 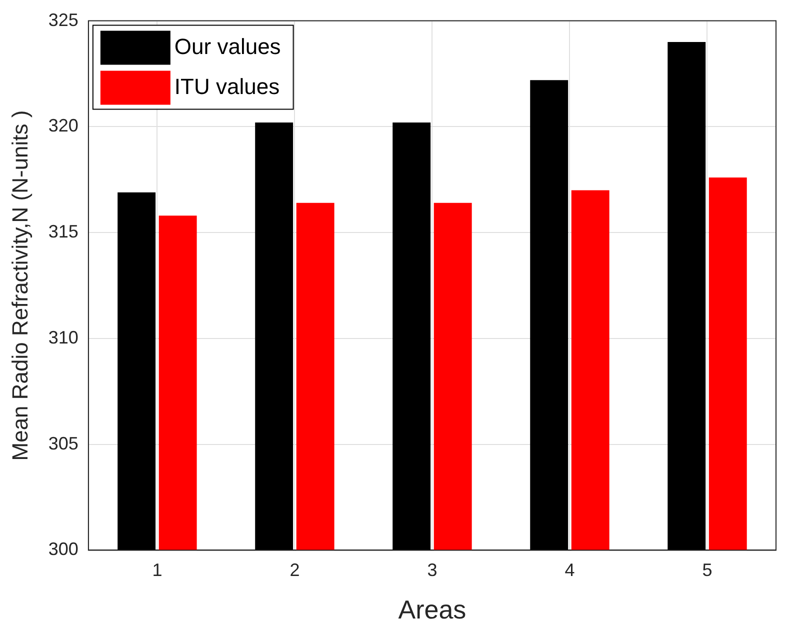 I want to click on legend-label: Our values, so click(x=227, y=46).